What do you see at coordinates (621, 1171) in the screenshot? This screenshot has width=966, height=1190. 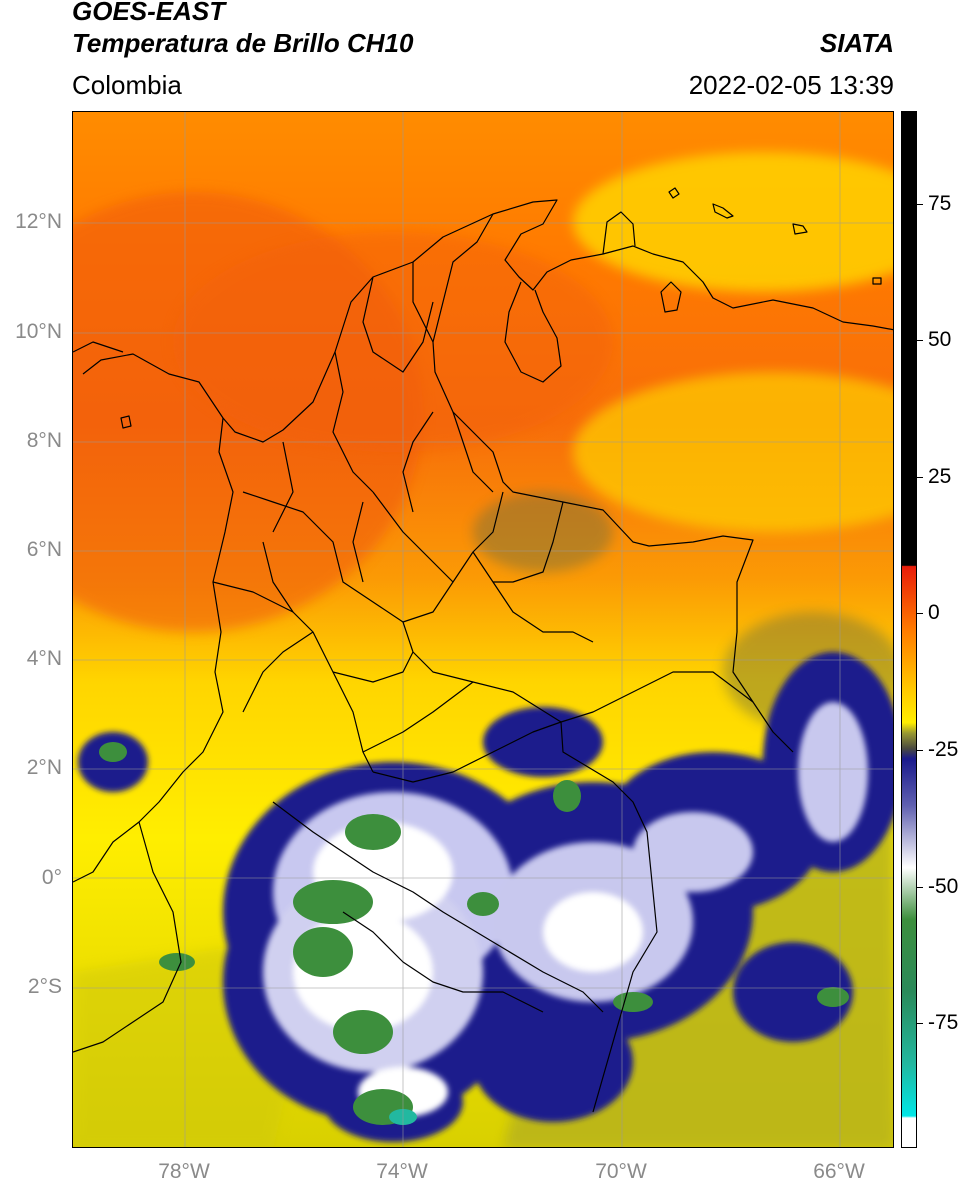 I see `lon-label-70w: 70°W` at bounding box center [621, 1171].